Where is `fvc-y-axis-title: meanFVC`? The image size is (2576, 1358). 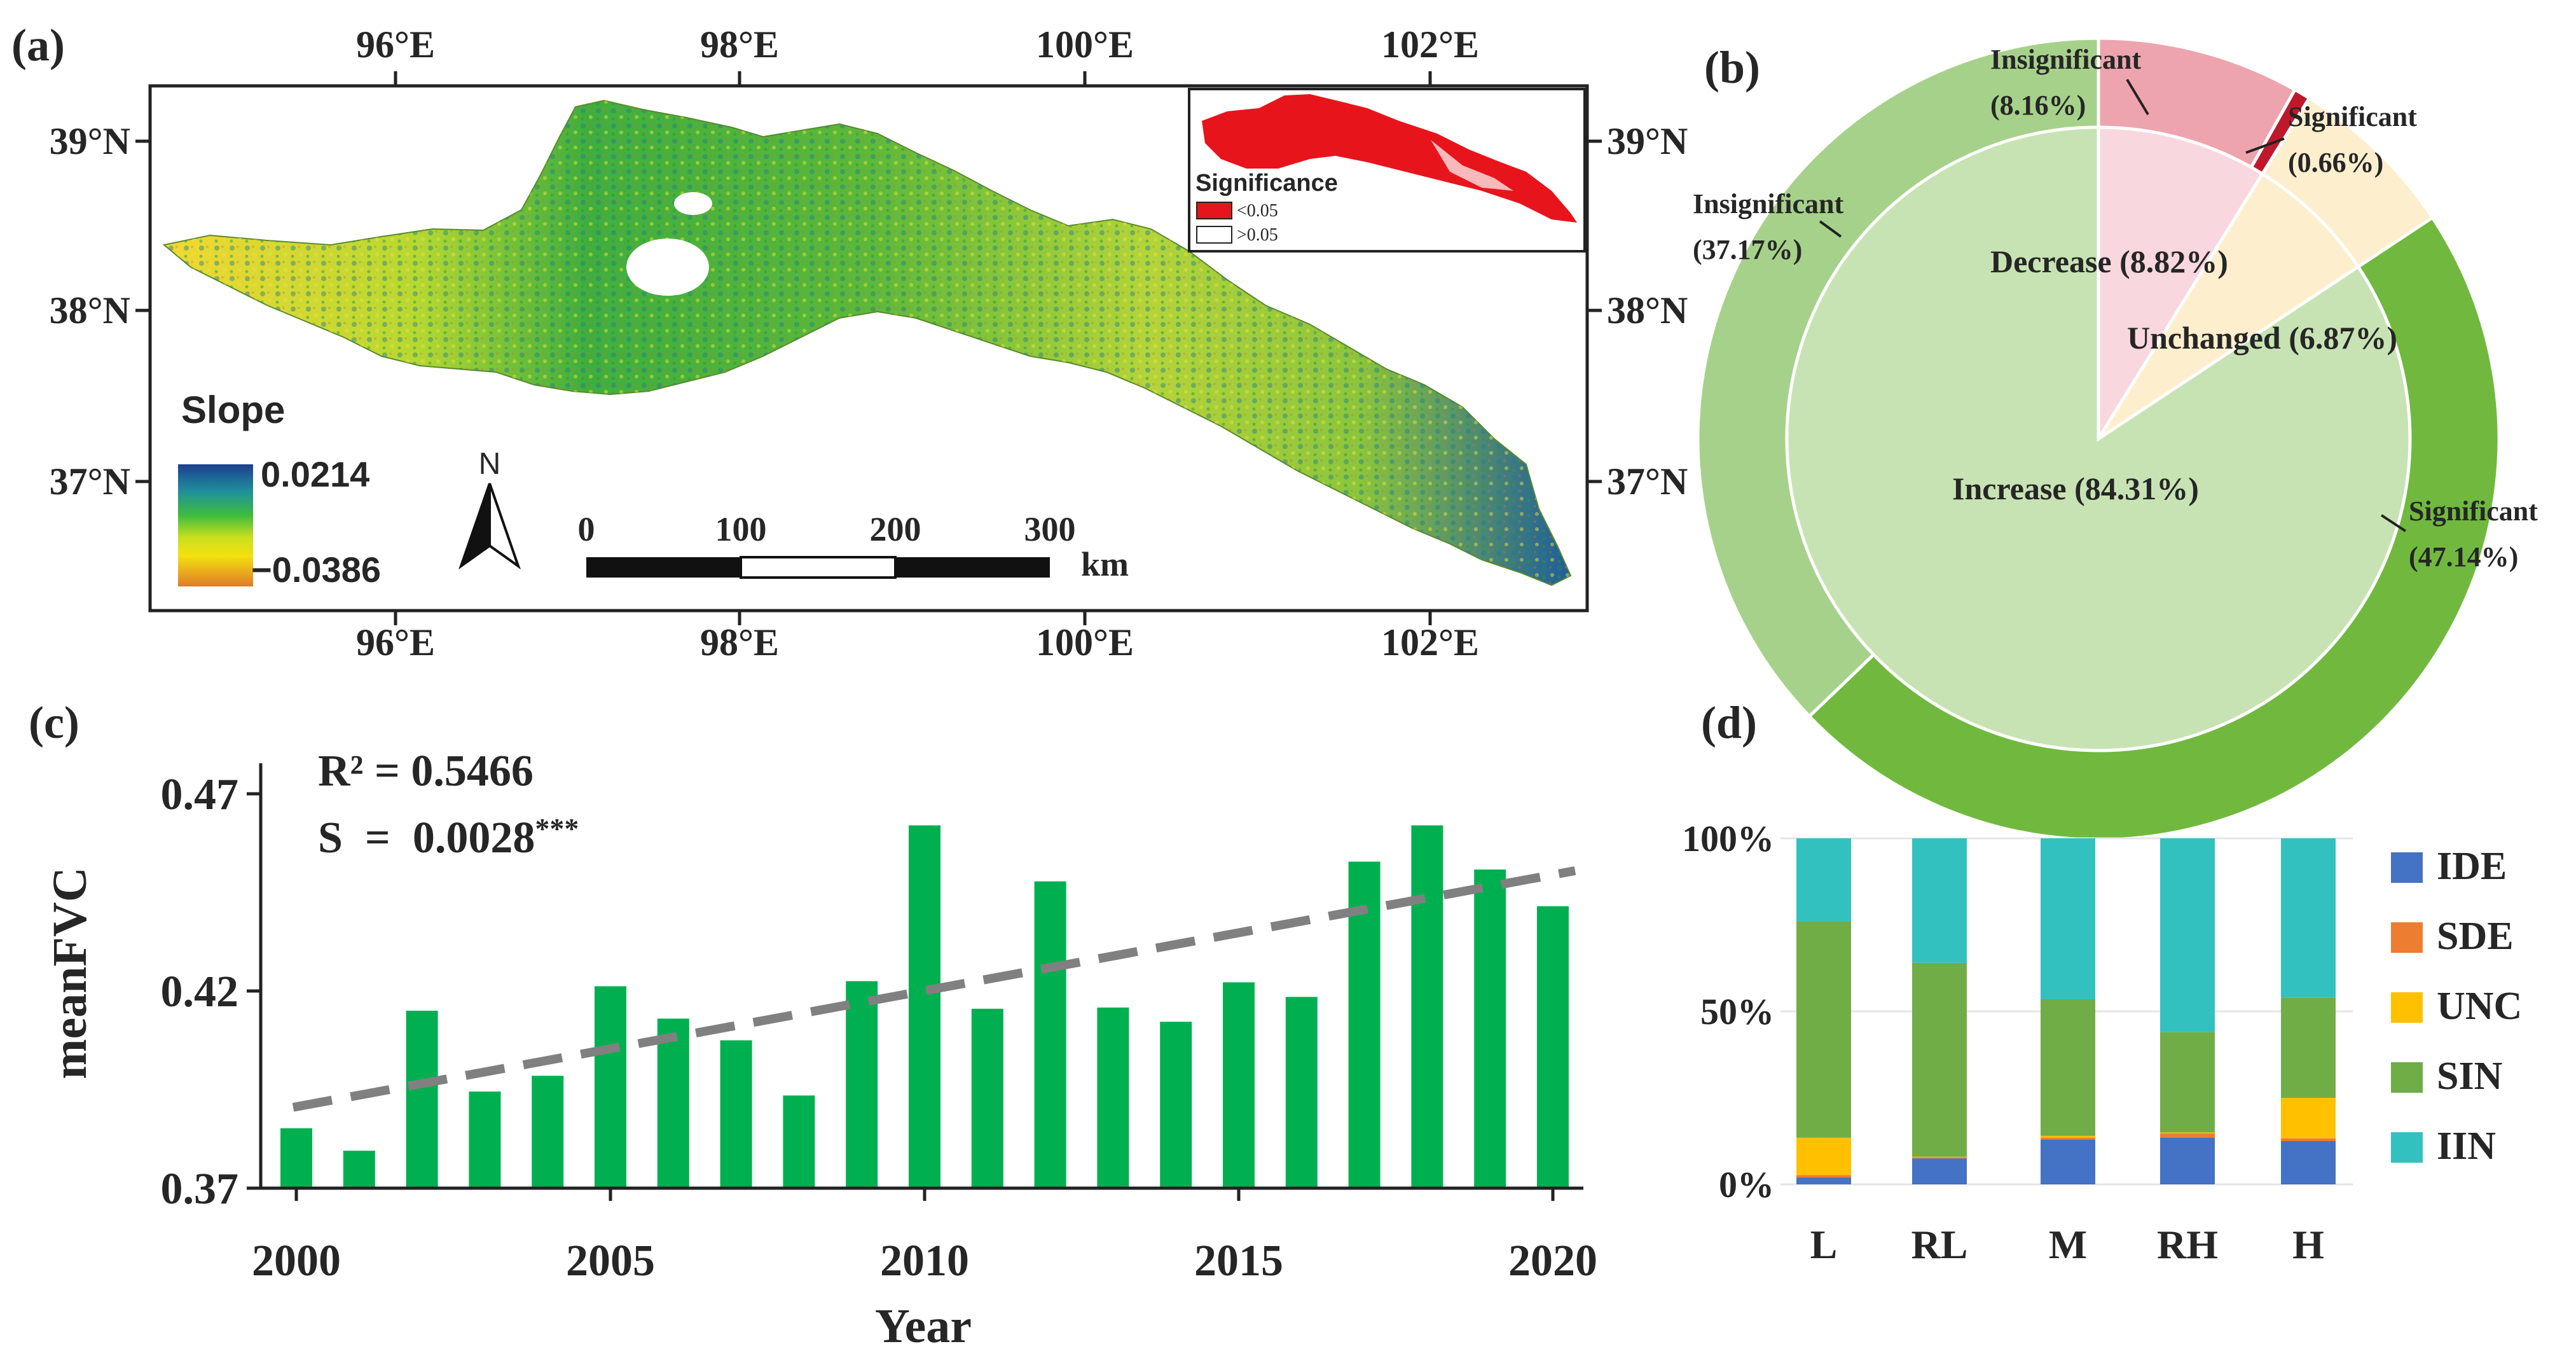 fvc-y-axis-title: meanFVC is located at coordinates (70, 973).